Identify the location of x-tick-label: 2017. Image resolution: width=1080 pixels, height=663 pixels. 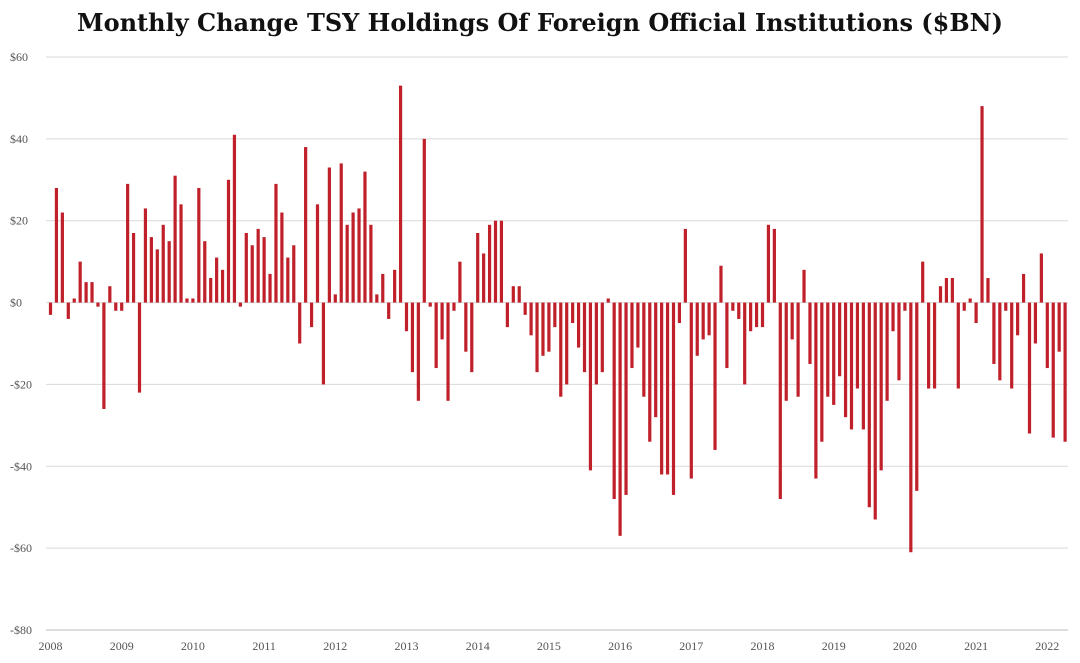
(691, 646).